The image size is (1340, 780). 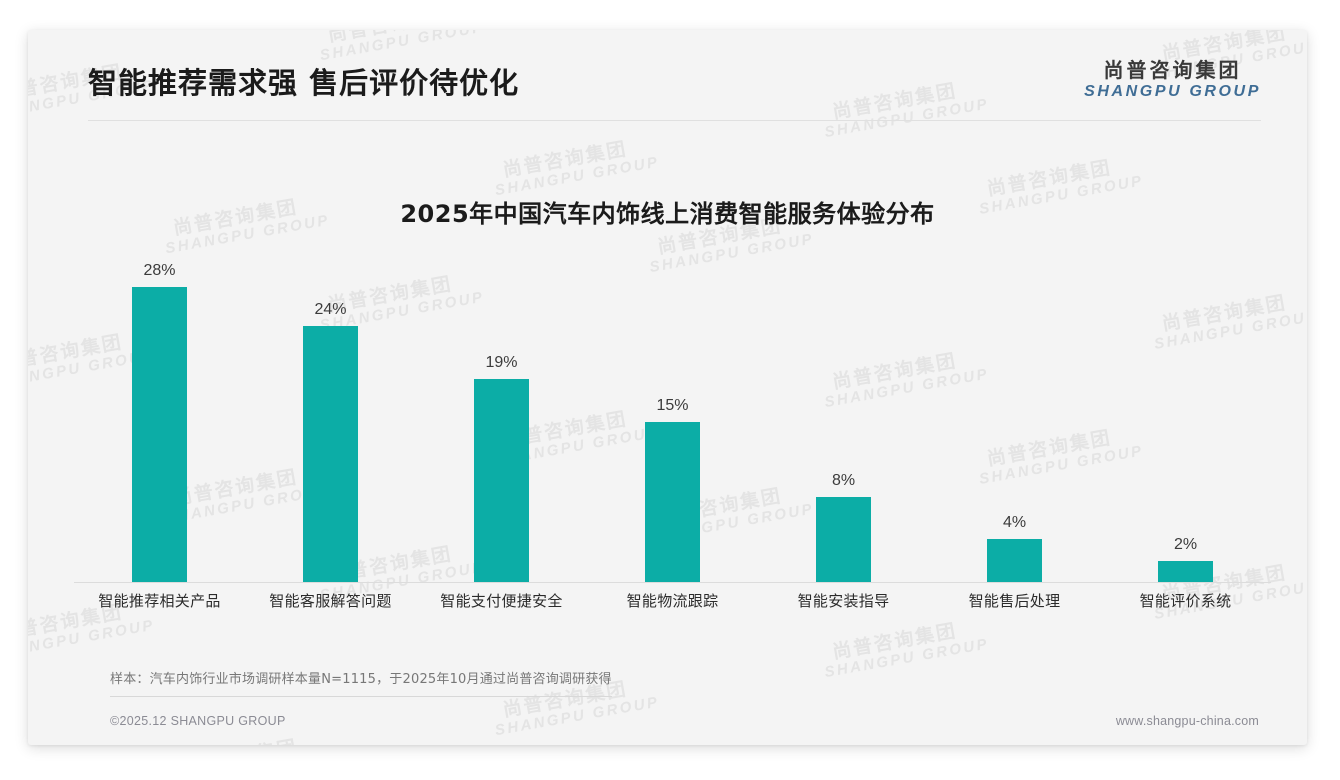 What do you see at coordinates (1185, 544) in the screenshot?
I see `bar-value-label: 2%` at bounding box center [1185, 544].